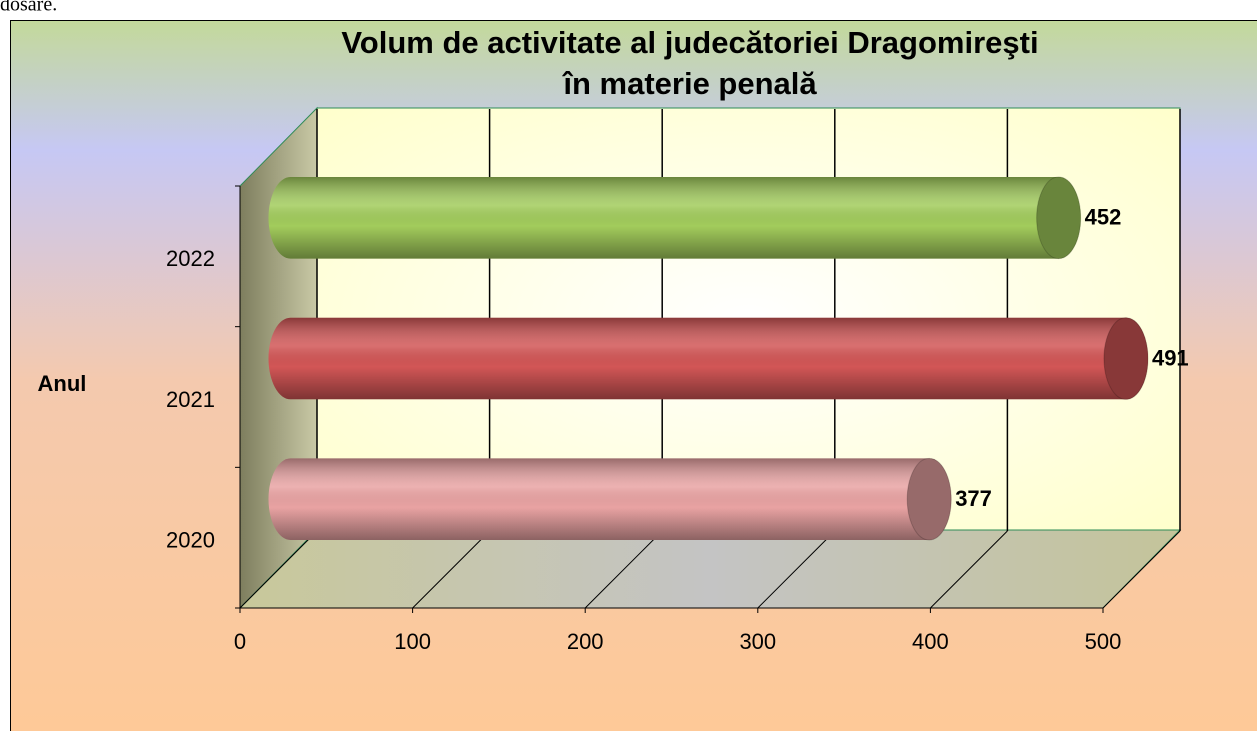 The width and height of the screenshot is (1257, 736). What do you see at coordinates (710, 569) in the screenshot?
I see `floor` at bounding box center [710, 569].